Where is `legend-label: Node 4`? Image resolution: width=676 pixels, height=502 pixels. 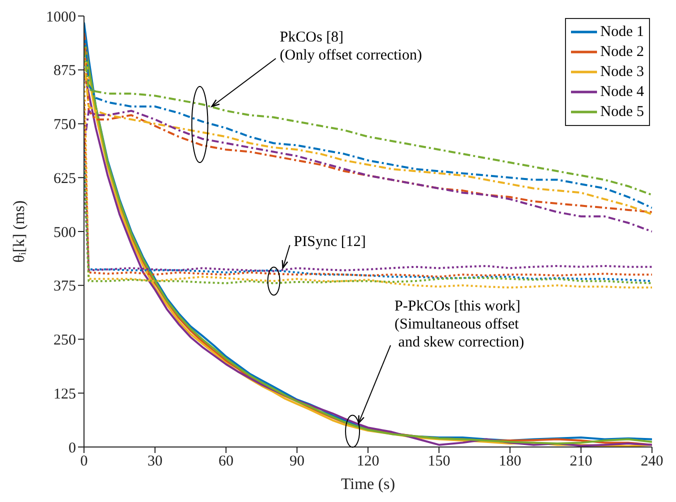
legend-label: Node 4 is located at coordinates (622, 92).